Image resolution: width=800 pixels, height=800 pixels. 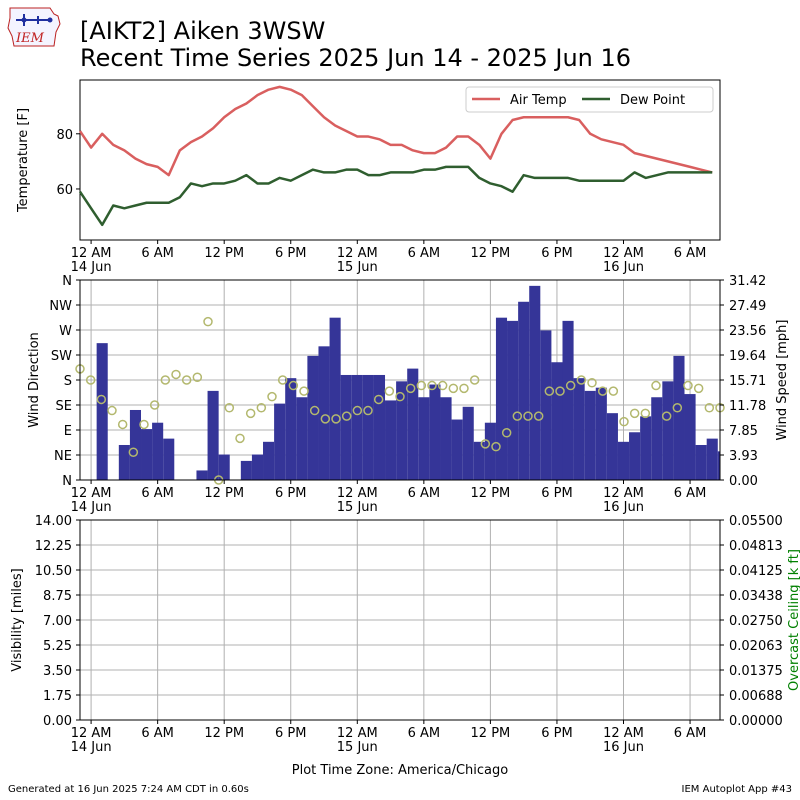 What do you see at coordinates (64, 135) in the screenshot?
I see `y-tick-label: 80` at bounding box center [64, 135].